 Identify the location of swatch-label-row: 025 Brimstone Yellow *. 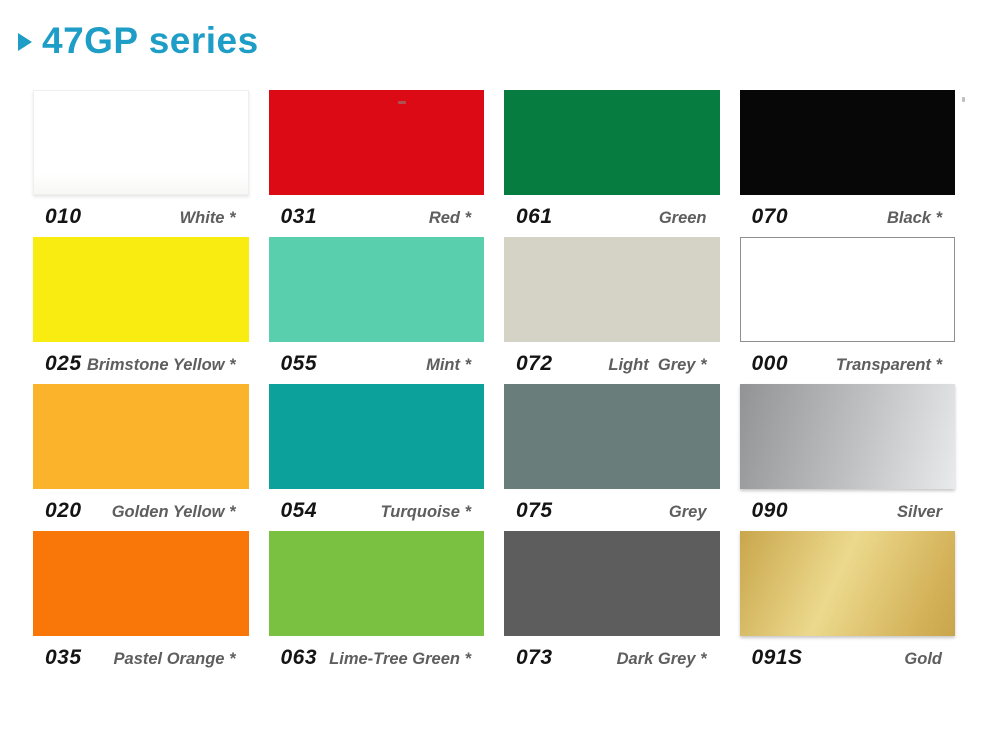
(141, 359).